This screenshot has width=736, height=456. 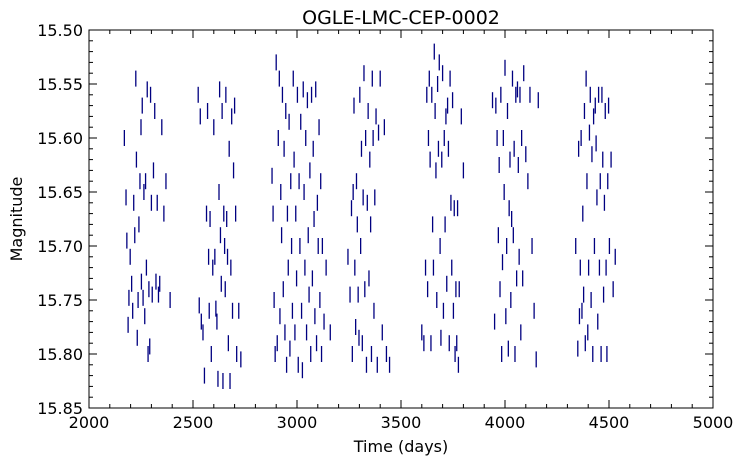 What do you see at coordinates (60, 408) in the screenshot?
I see `y-tick-label: 15.85` at bounding box center [60, 408].